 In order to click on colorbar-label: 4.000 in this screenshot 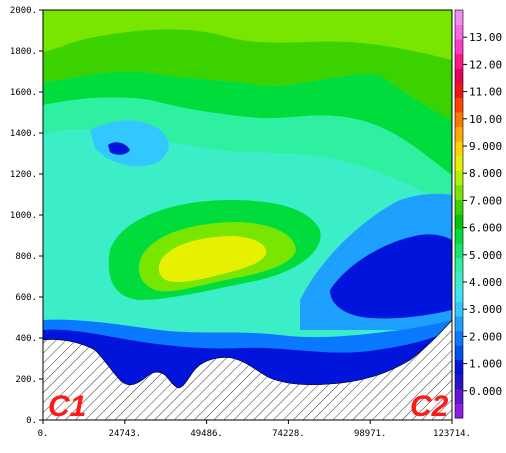, I will do `click(485, 282)`.